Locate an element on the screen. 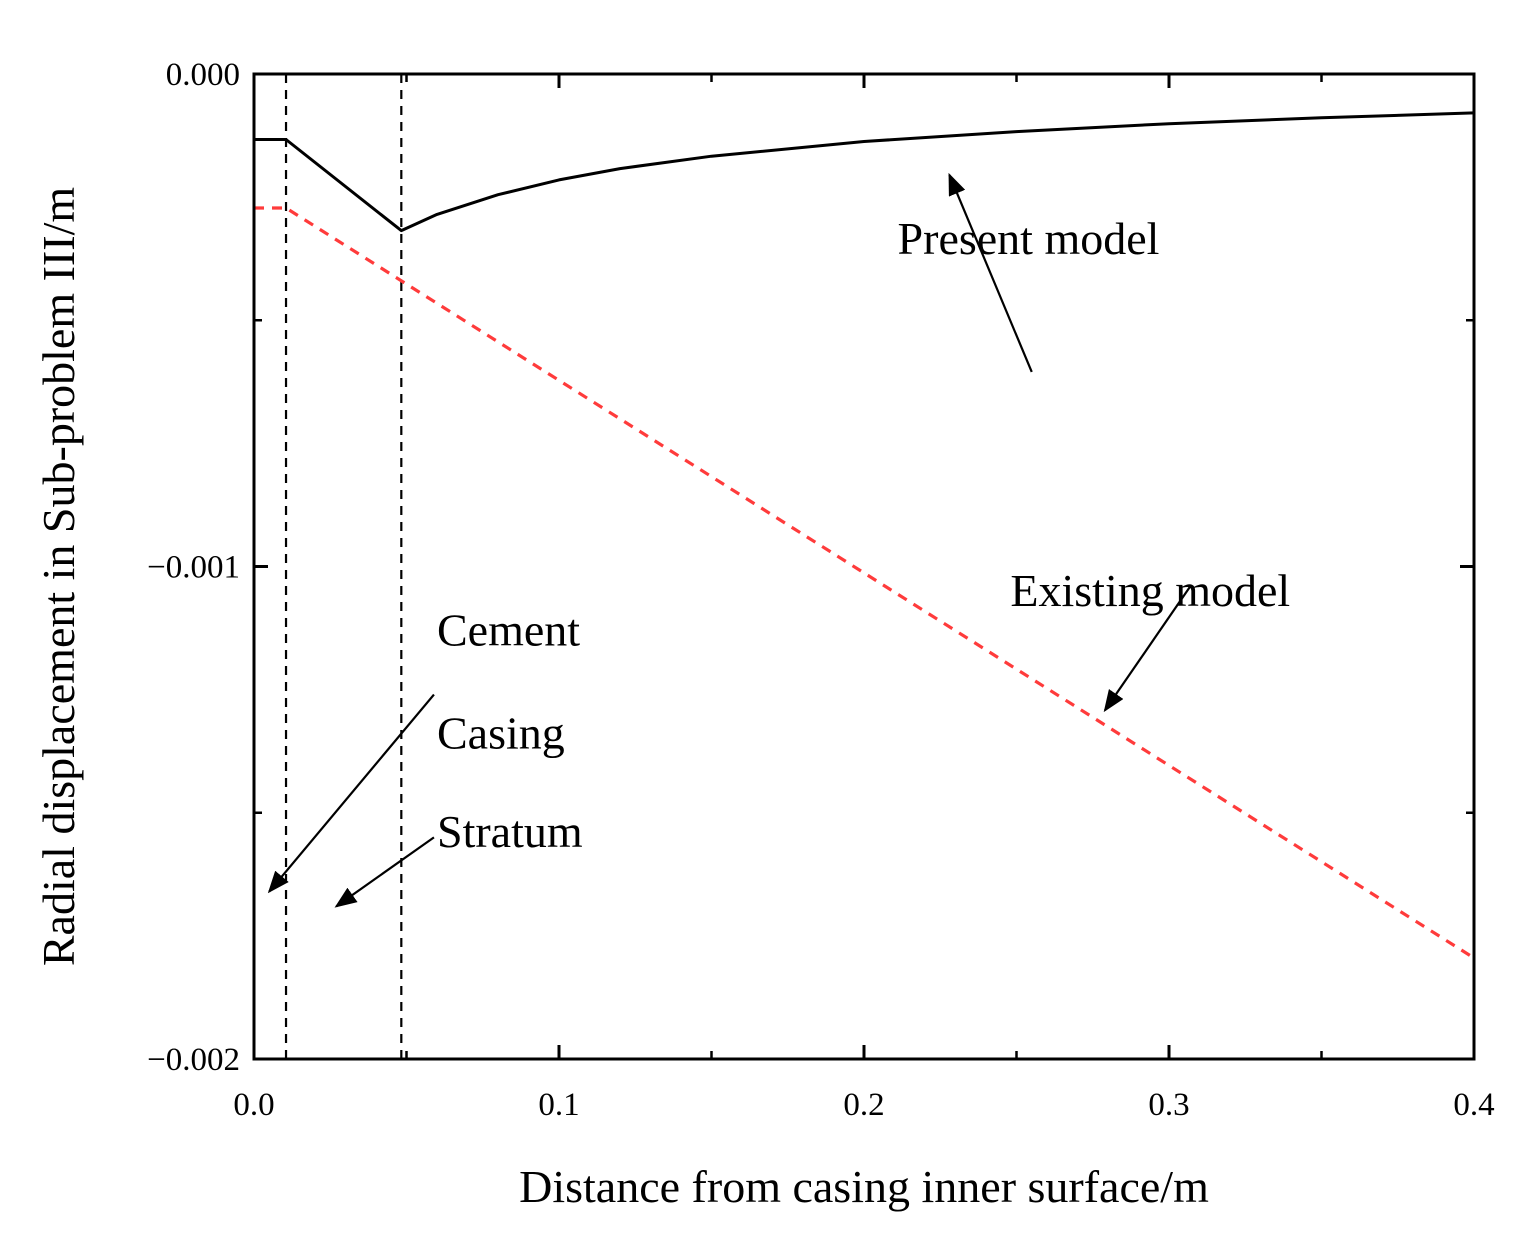 This screenshot has height=1238, width=1540. x-tick-label: 0.0 is located at coordinates (253, 1105).